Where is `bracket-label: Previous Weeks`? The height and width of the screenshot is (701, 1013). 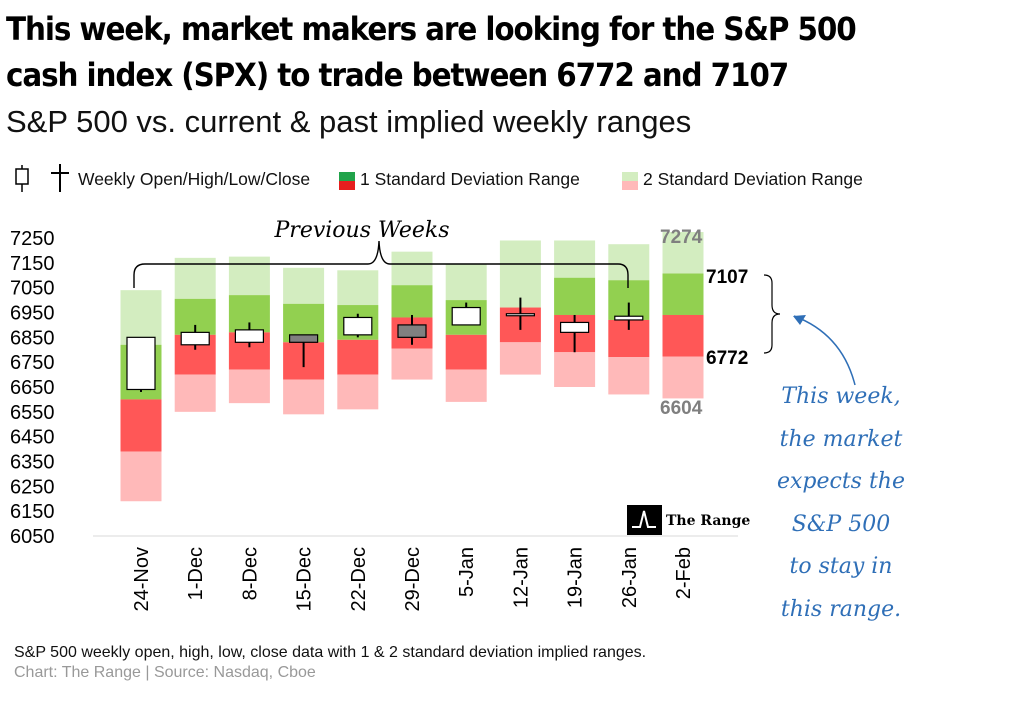 bracket-label: Previous Weeks is located at coordinates (362, 230).